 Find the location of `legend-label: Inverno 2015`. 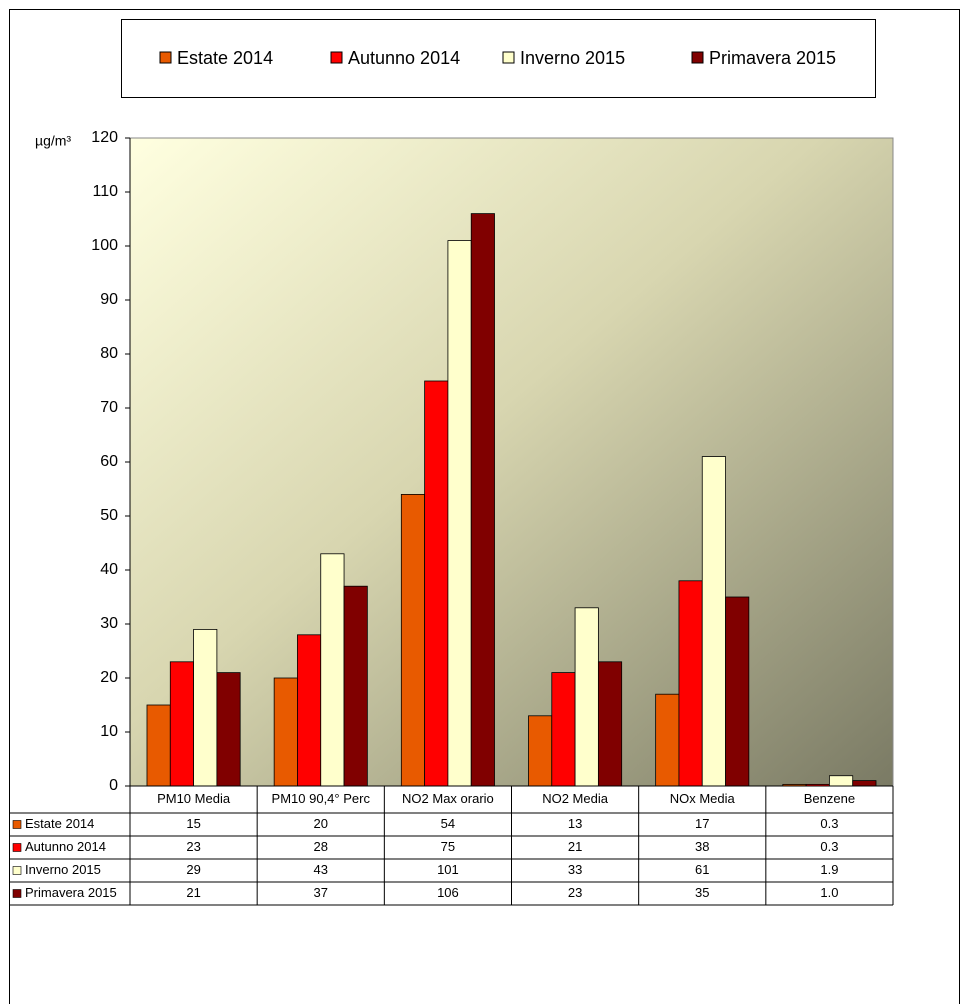

legend-label: Inverno 2015 is located at coordinates (572, 58).